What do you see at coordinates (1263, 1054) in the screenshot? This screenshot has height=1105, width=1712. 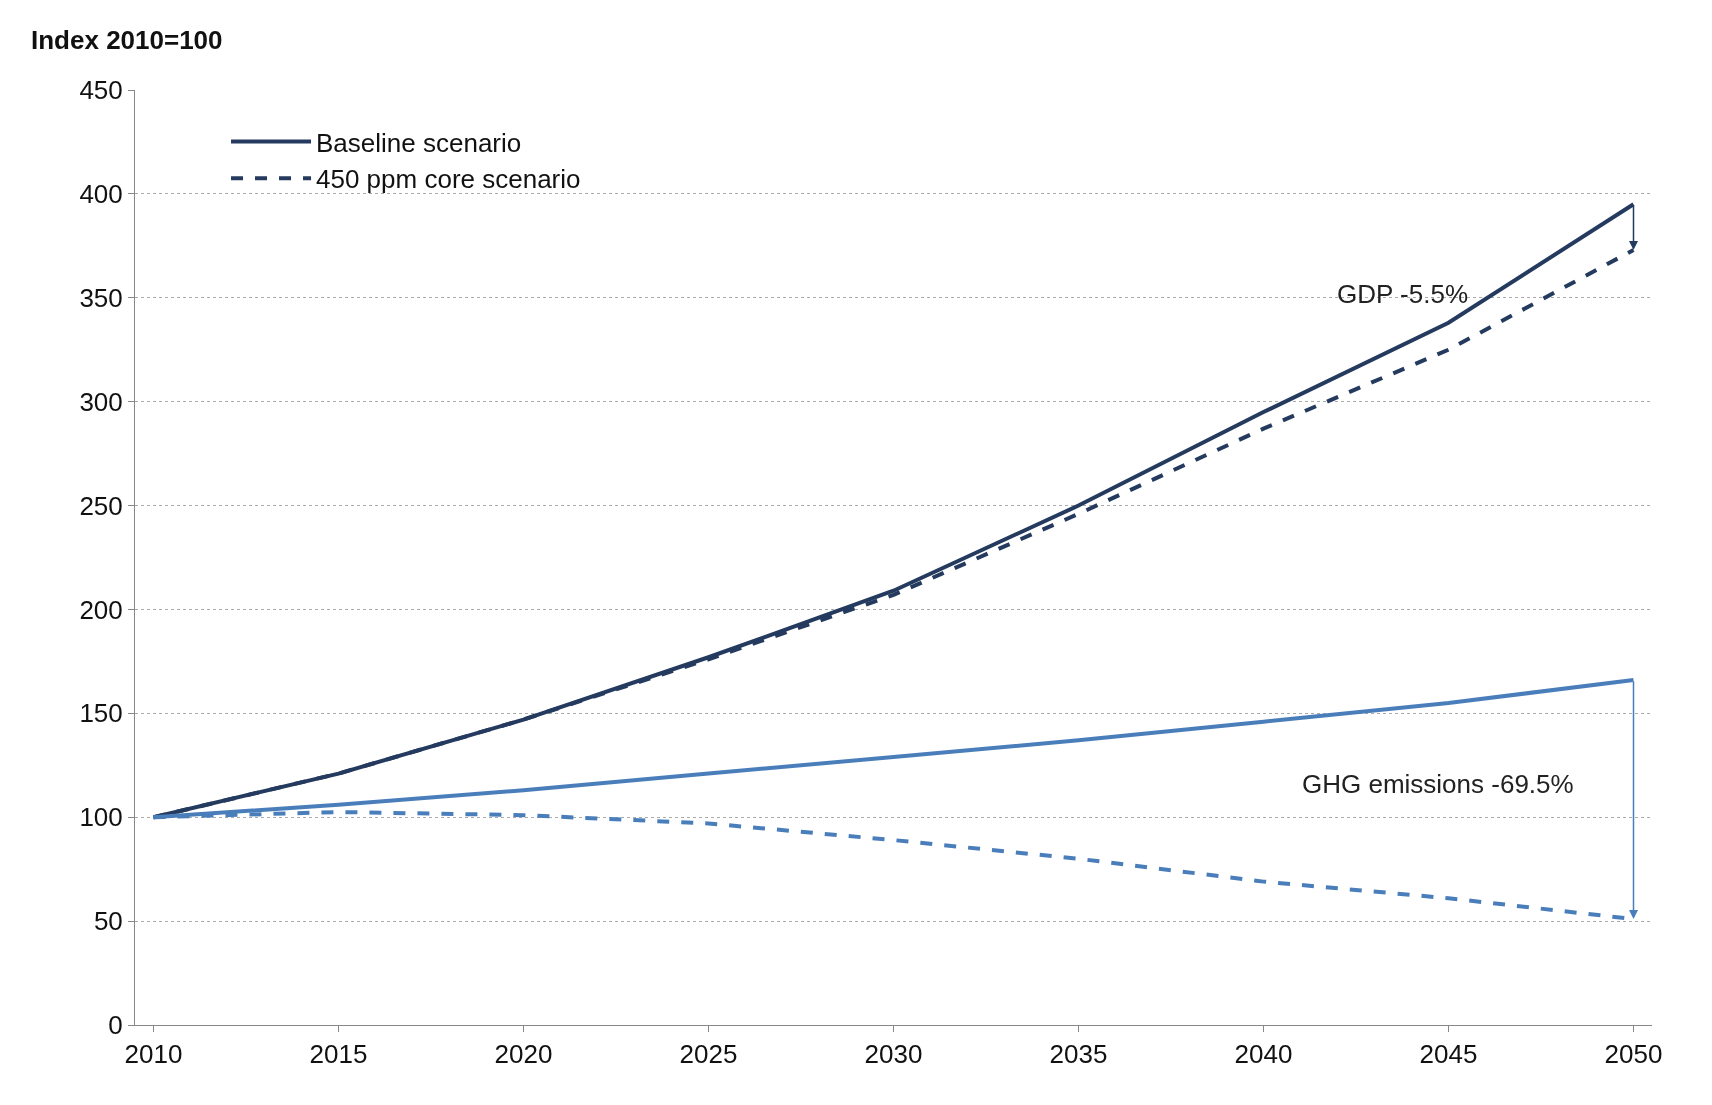 I see `x-tick-label: 2040` at bounding box center [1263, 1054].